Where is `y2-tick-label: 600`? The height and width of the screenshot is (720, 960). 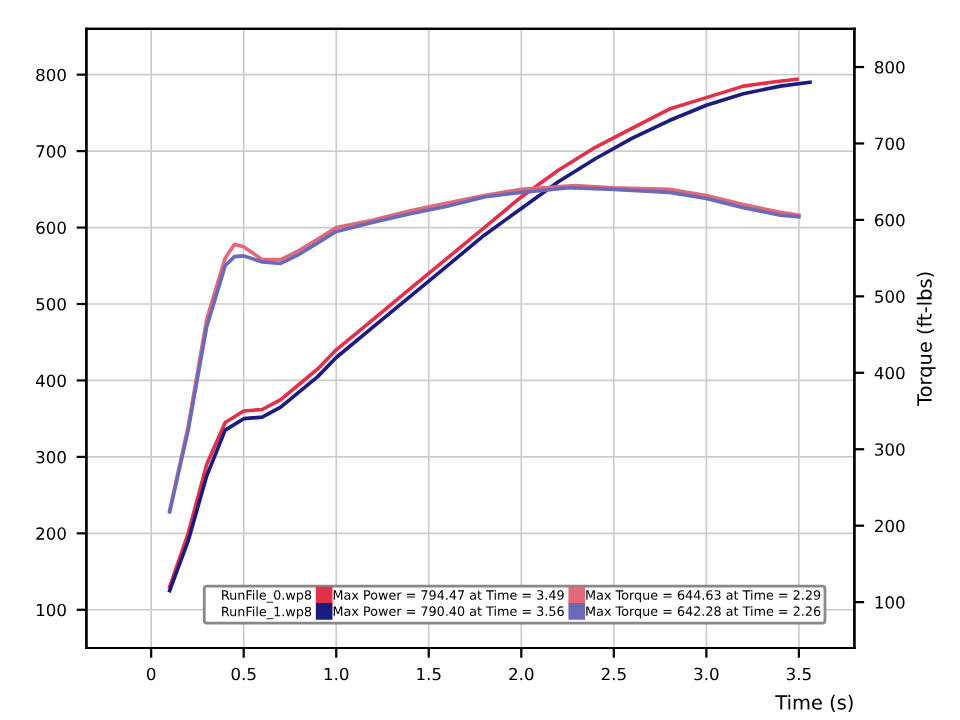 y2-tick-label: 600 is located at coordinates (890, 220).